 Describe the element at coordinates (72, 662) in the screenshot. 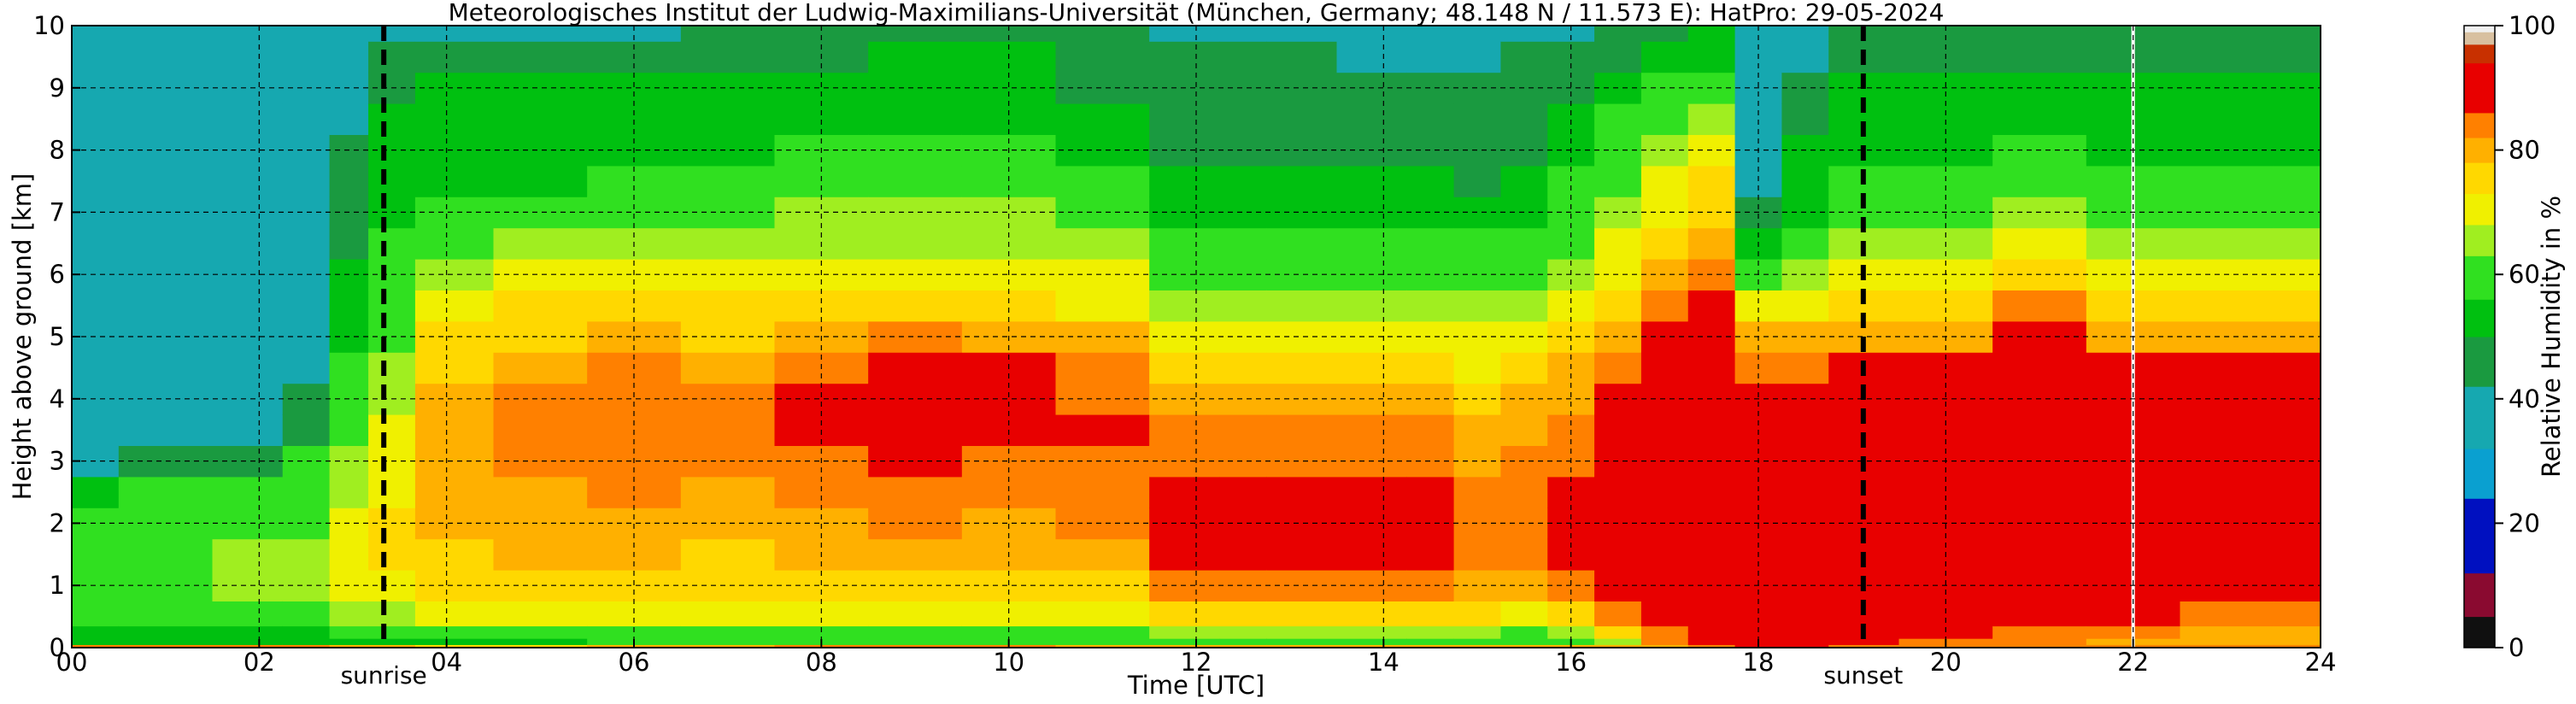

I see `x-tick-label: 00` at that location.